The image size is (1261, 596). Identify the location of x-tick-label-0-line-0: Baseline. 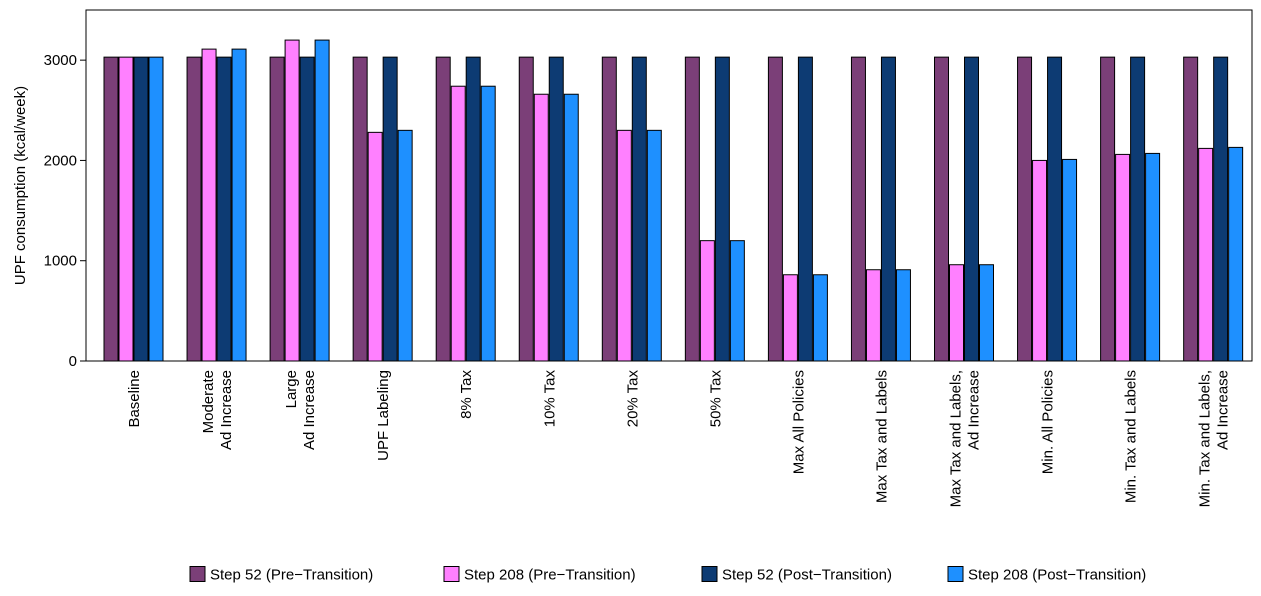
(134, 399).